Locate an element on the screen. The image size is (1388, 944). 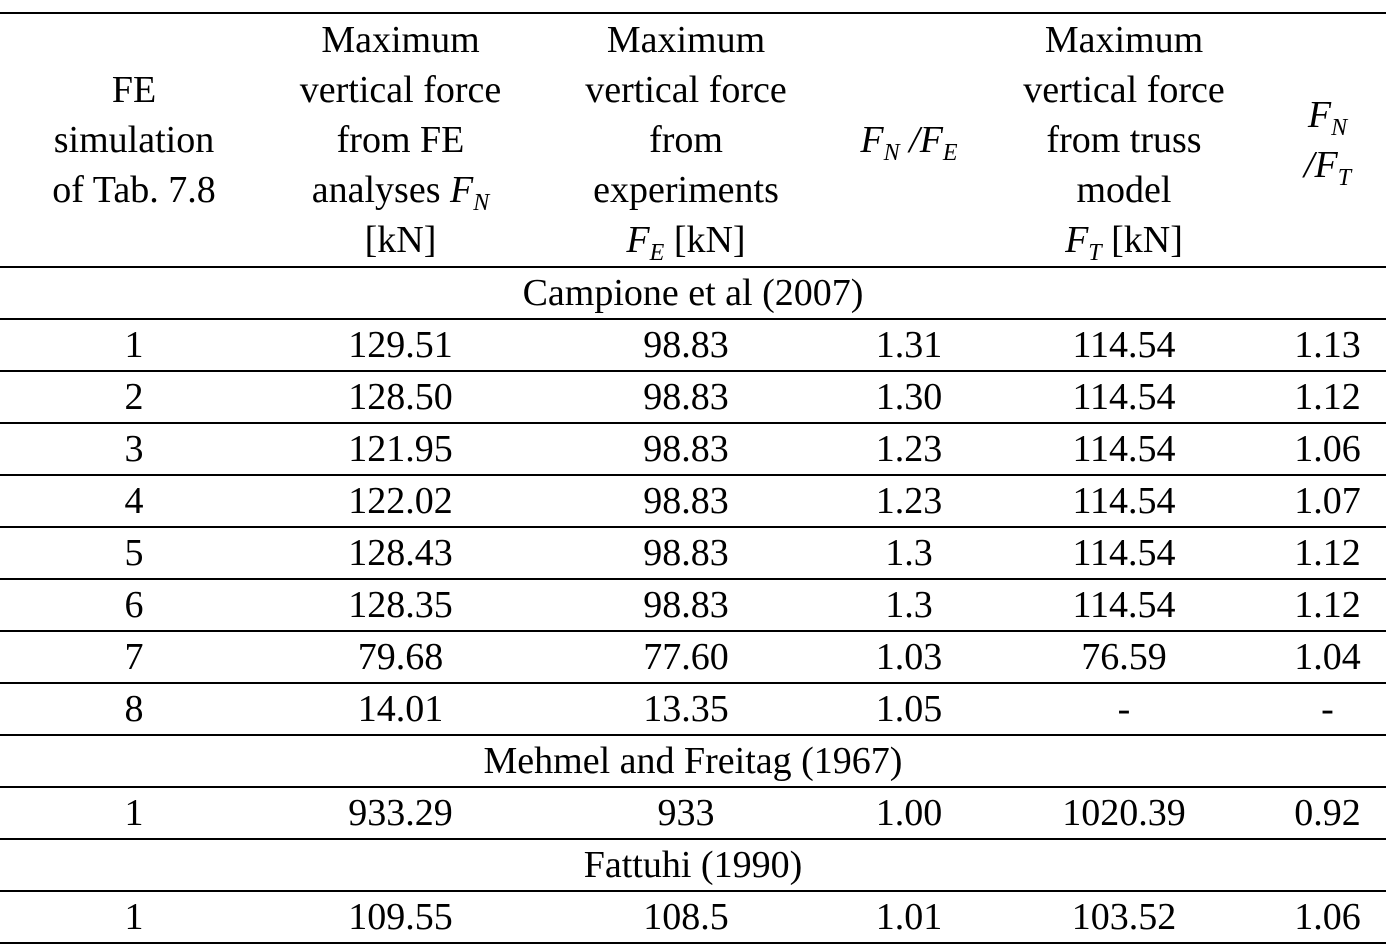
table-cell: 933.29 is located at coordinates (400, 813).